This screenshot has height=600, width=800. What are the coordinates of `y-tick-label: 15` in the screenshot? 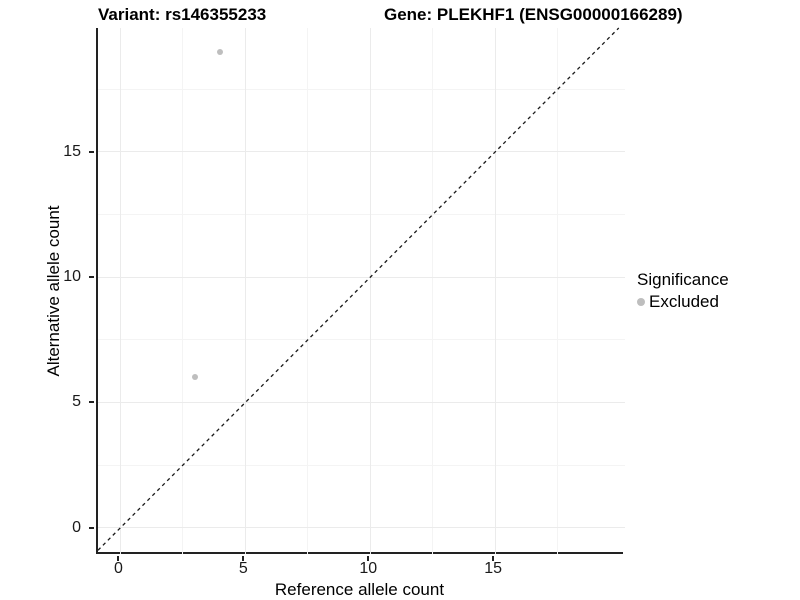 It's located at (72, 151).